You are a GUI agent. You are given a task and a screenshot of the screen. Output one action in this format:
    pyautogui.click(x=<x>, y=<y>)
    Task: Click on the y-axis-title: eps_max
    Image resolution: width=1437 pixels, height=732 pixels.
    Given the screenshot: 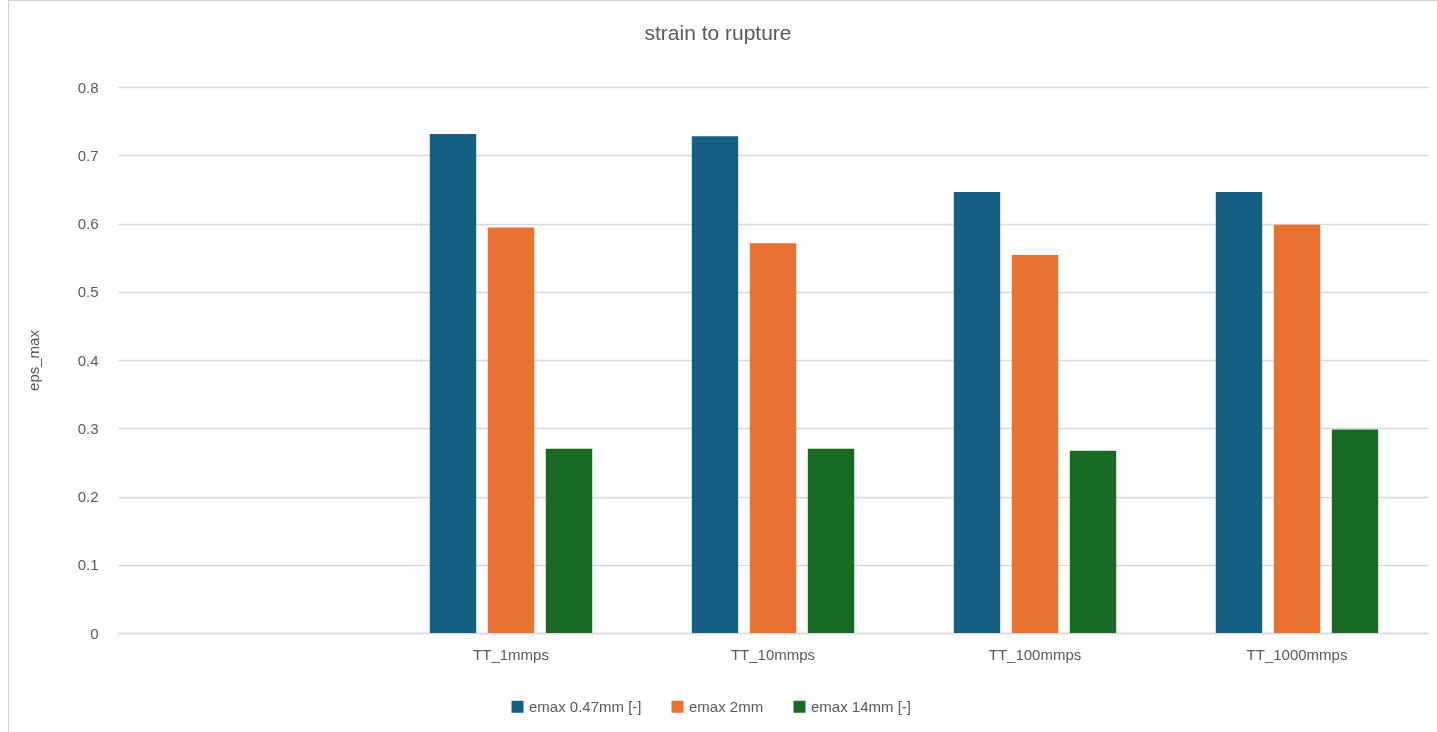 What is the action you would take?
    pyautogui.click(x=33, y=360)
    